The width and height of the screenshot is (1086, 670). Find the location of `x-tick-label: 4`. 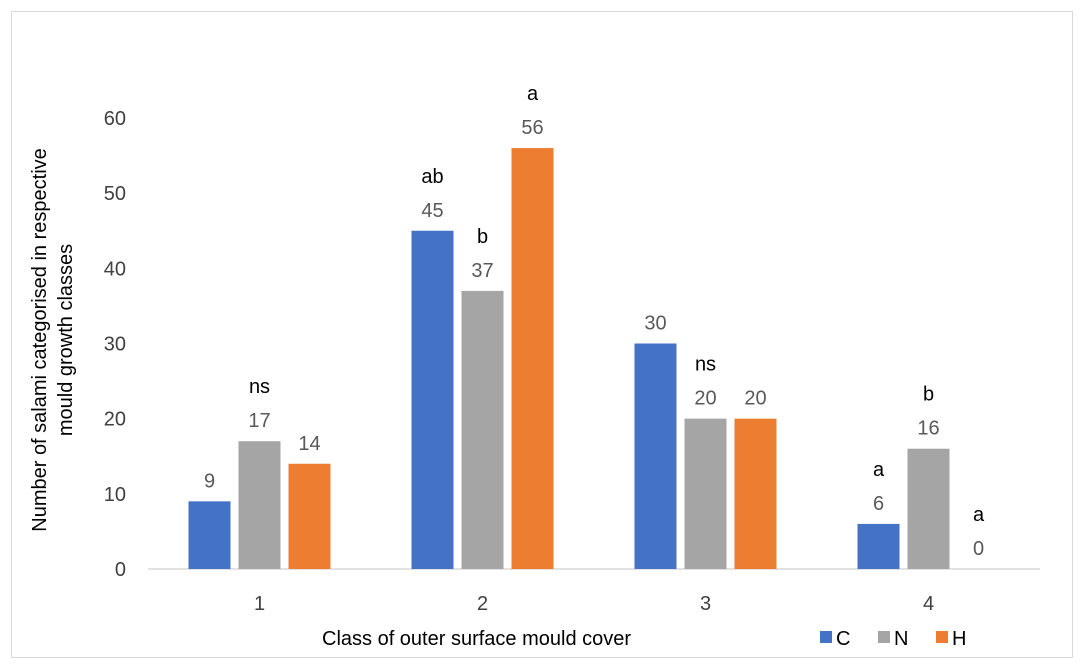

x-tick-label: 4 is located at coordinates (928, 604).